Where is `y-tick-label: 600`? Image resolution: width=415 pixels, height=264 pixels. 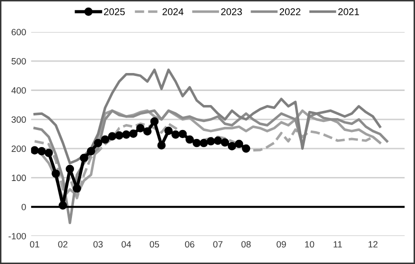
y-tick-label: 600 is located at coordinates (19, 32).